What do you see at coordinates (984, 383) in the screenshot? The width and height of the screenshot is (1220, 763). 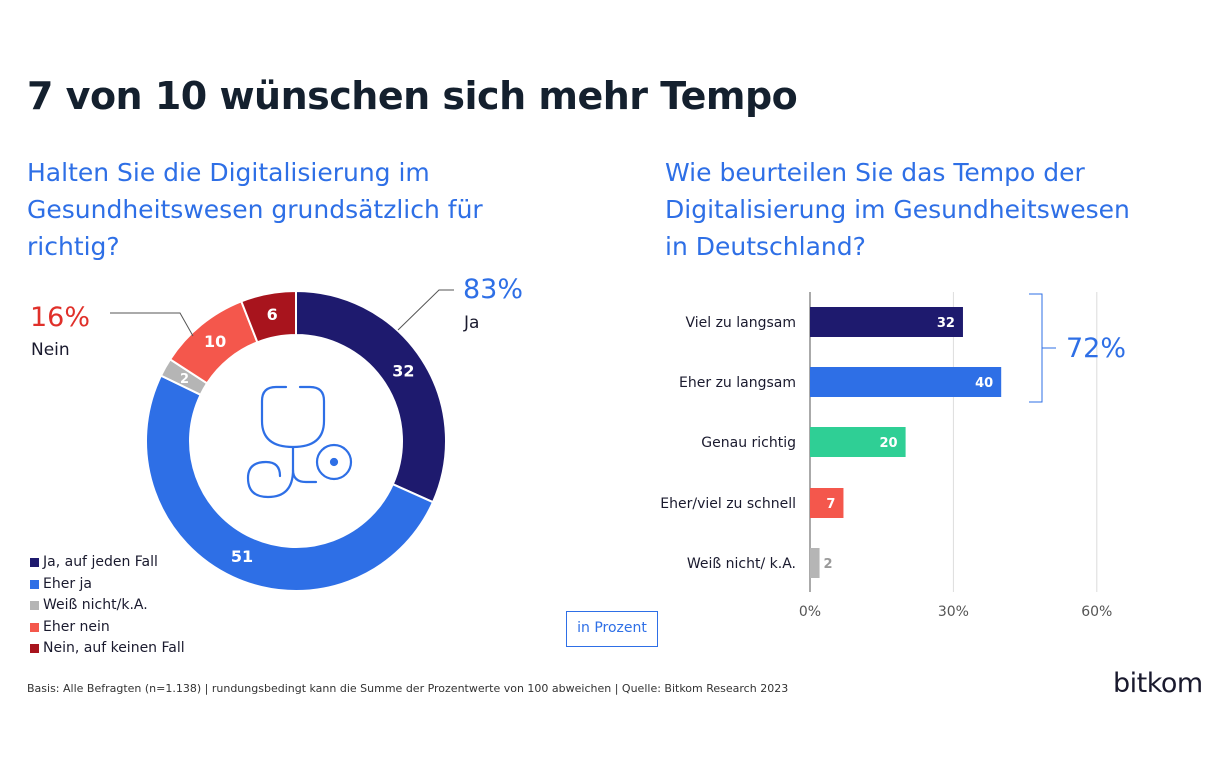 I see `bar-value-label: 40` at bounding box center [984, 383].